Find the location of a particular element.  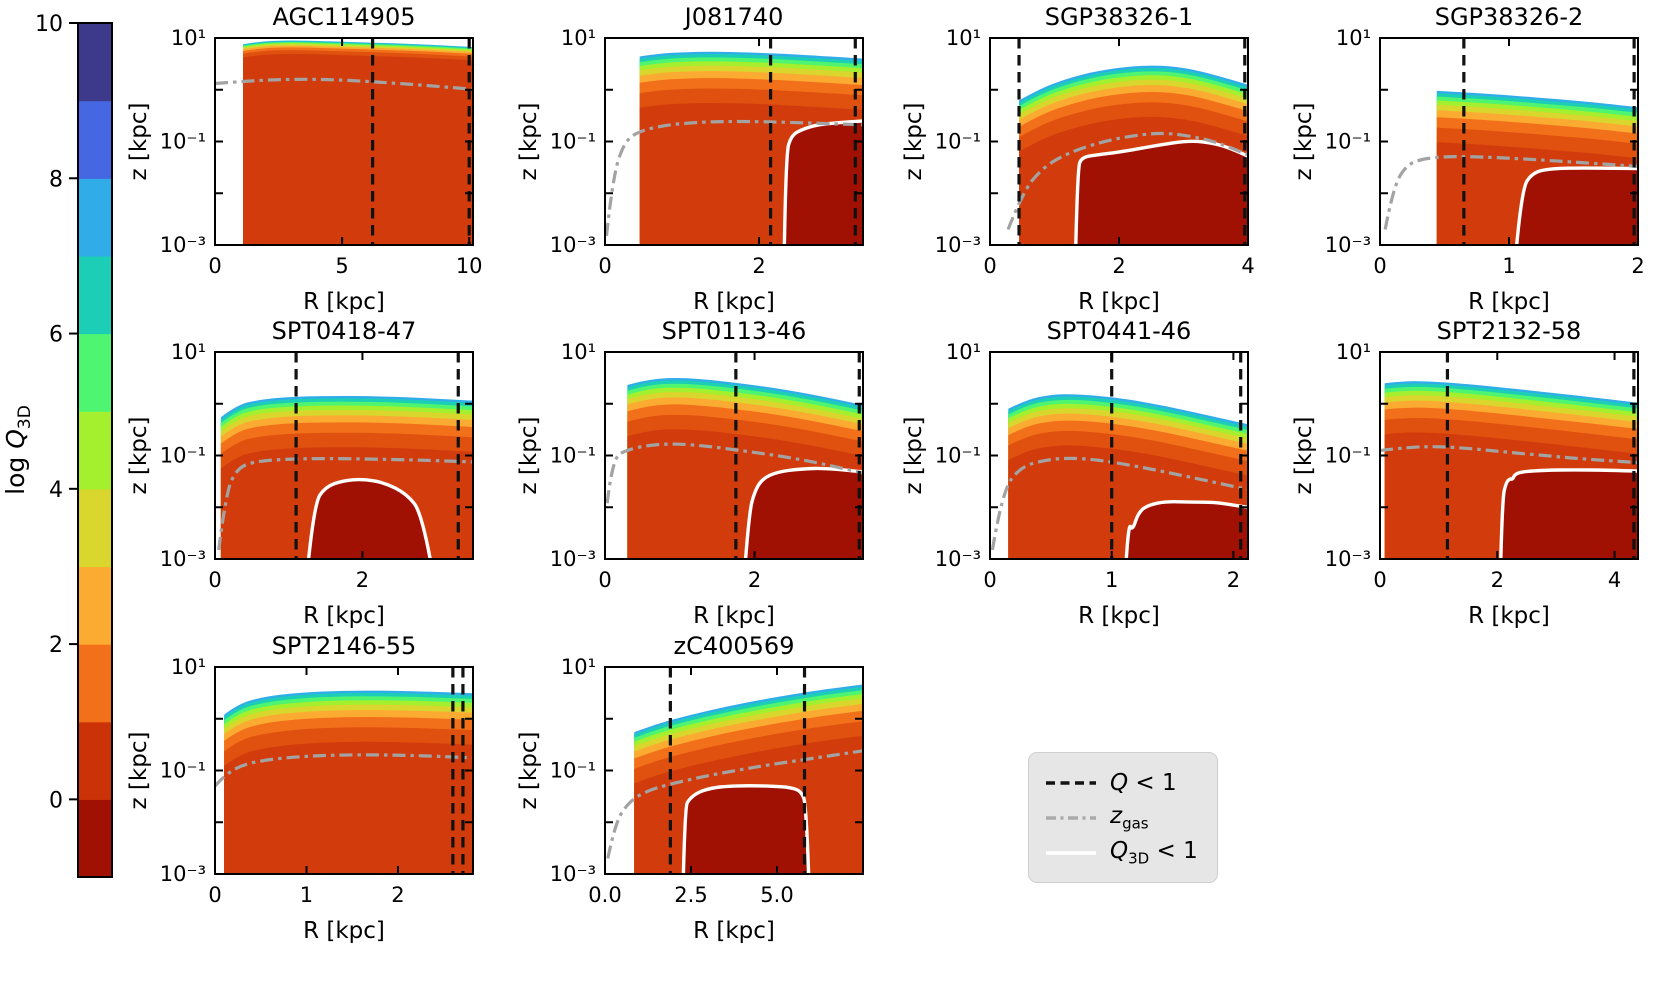

panel-SPT2132-58: 0 2 4 10¹ 10⁻¹ 10⁻³ SPT2132-58 R [kpc] z [kpc] is located at coordinates (1469, 475).